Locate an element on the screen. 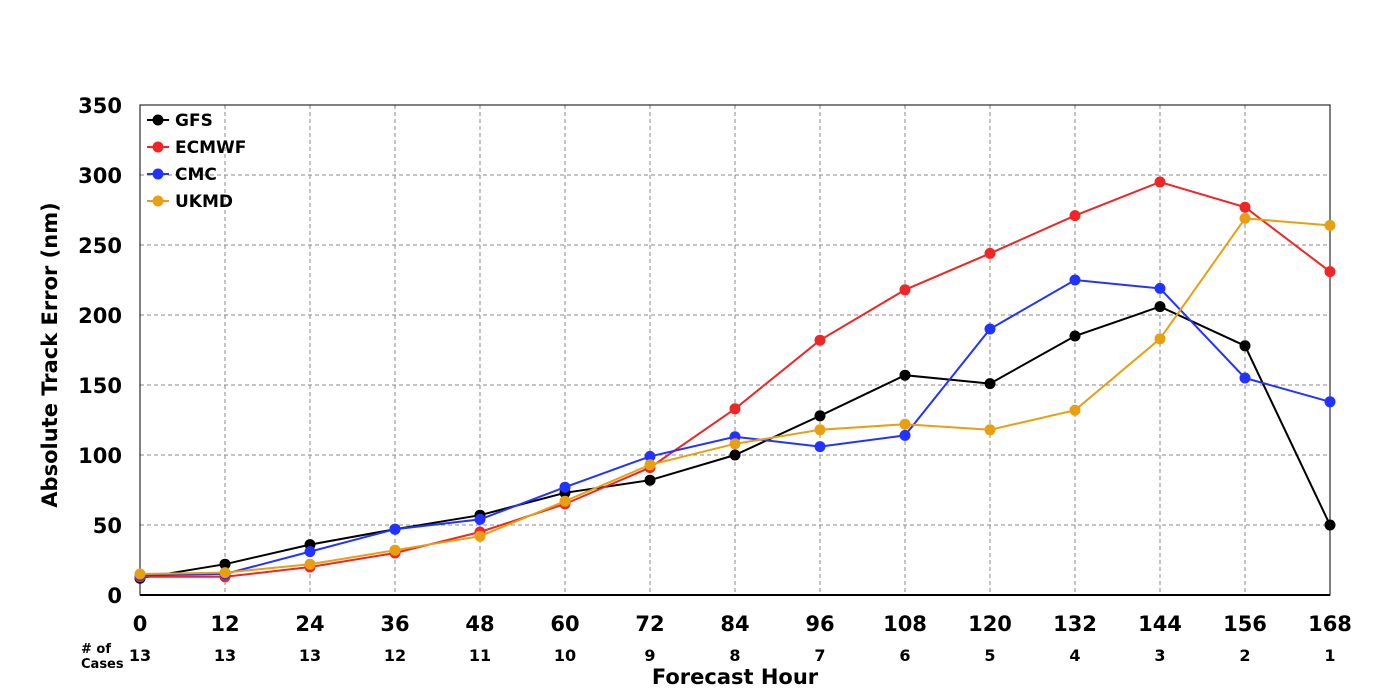 The height and width of the screenshot is (700, 1400). x-tick-label: 120 is located at coordinates (990, 624).